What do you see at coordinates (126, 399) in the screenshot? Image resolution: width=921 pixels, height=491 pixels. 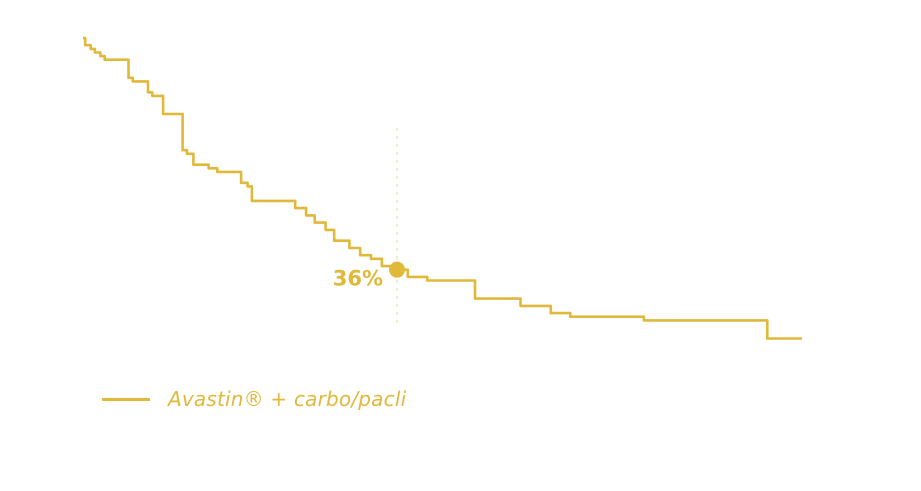 I see `legend-swatch` at bounding box center [126, 399].